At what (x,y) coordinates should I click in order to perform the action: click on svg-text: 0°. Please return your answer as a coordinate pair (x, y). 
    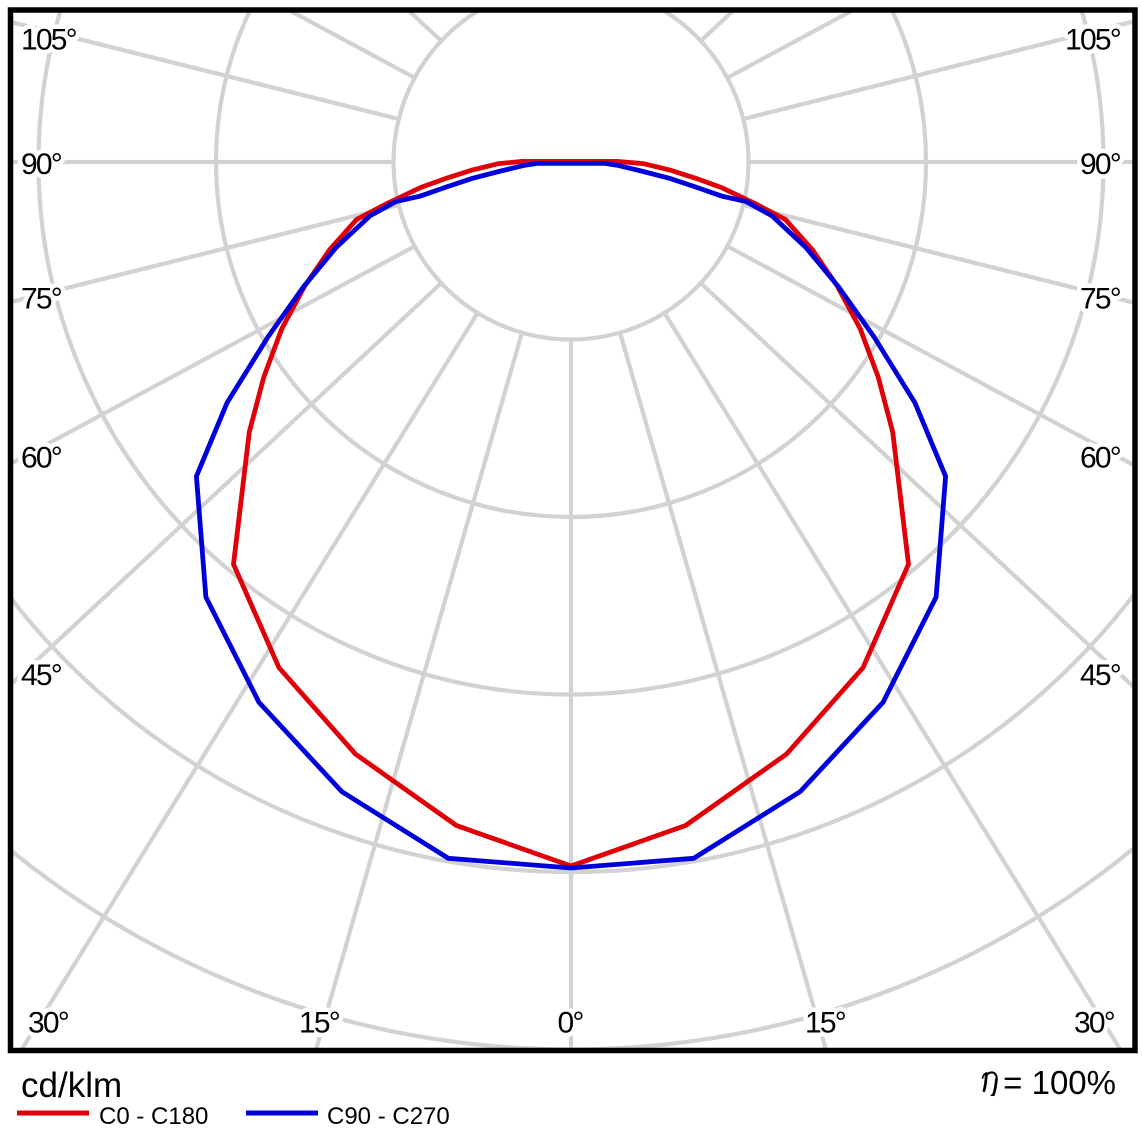
    Looking at the image, I should click on (570, 1022).